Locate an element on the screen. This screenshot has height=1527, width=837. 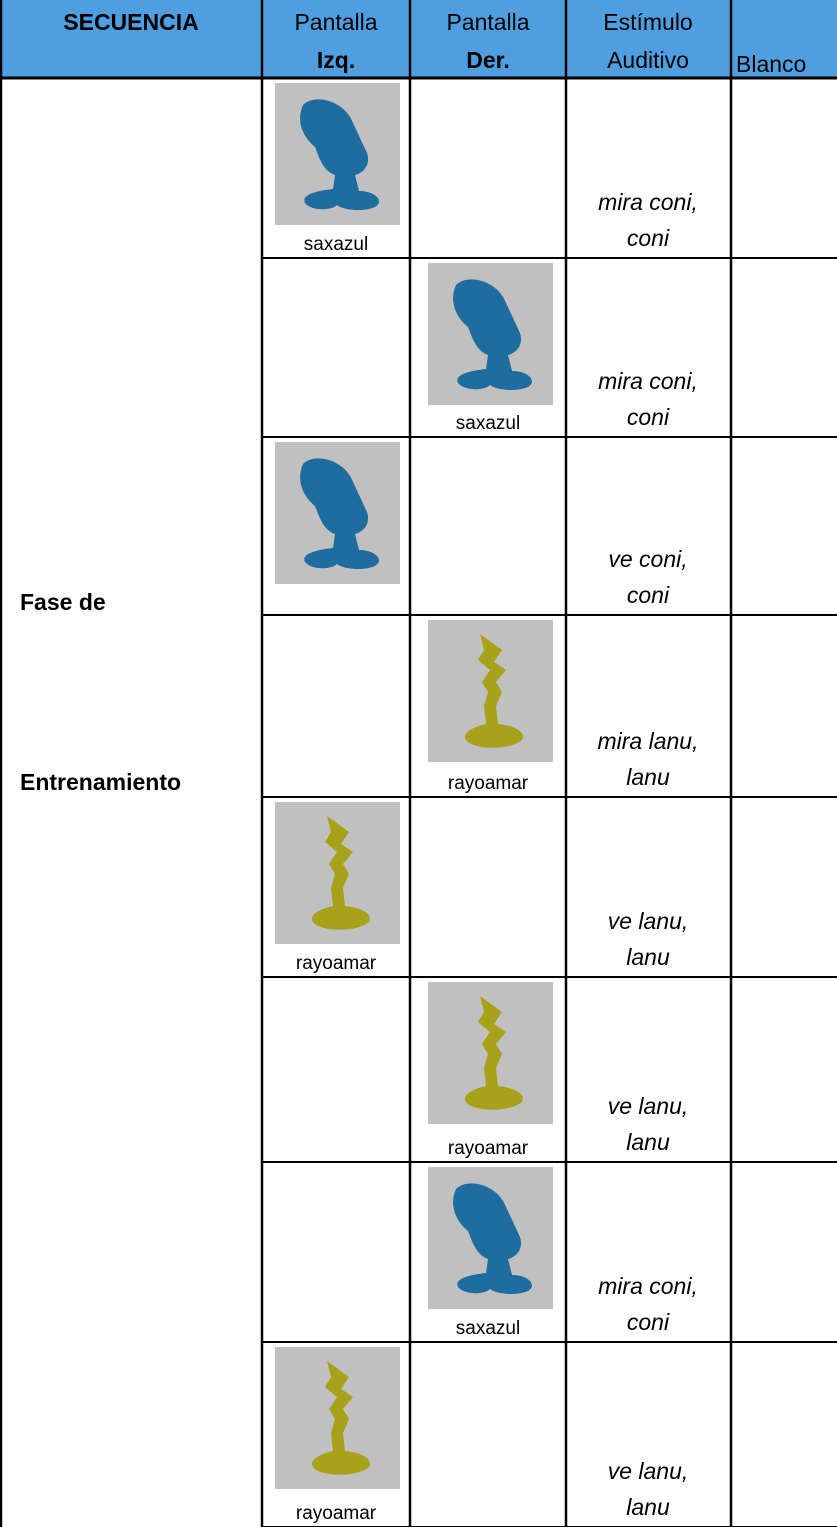
header-cell: Auditivo is located at coordinates (648, 60).